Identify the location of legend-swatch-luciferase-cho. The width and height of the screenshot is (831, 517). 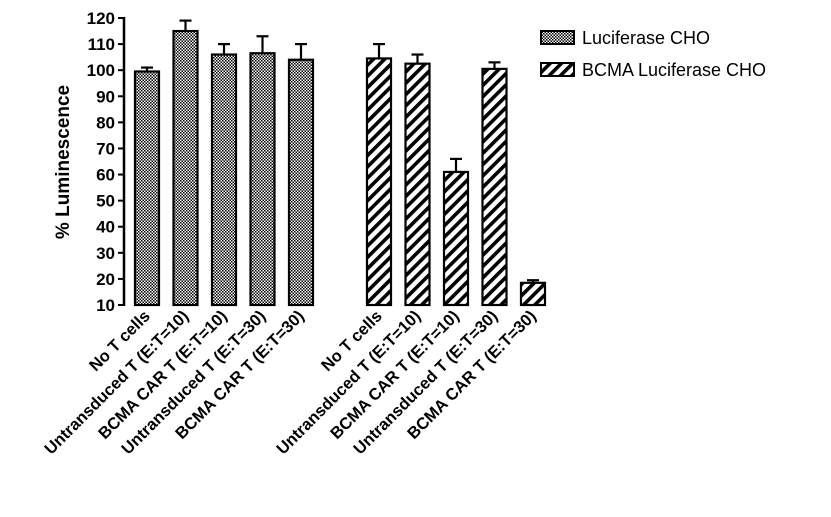
(557, 37).